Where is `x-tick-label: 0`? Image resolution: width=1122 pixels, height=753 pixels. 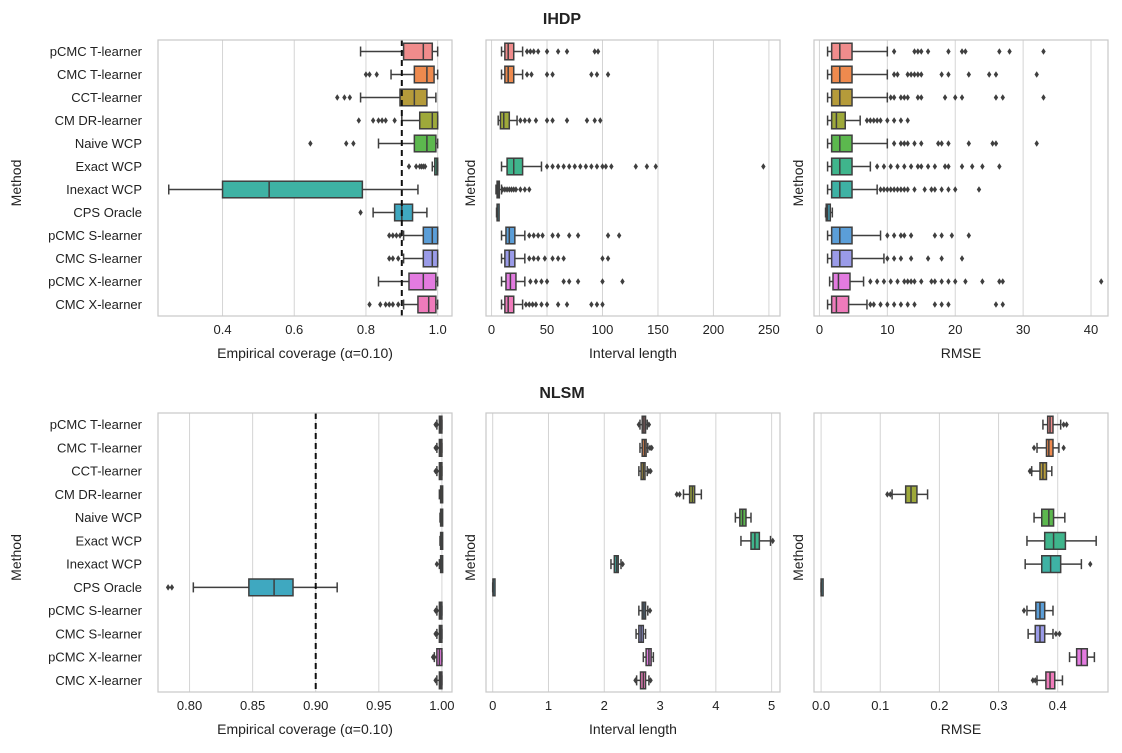
x-tick-label: 0 is located at coordinates (491, 329).